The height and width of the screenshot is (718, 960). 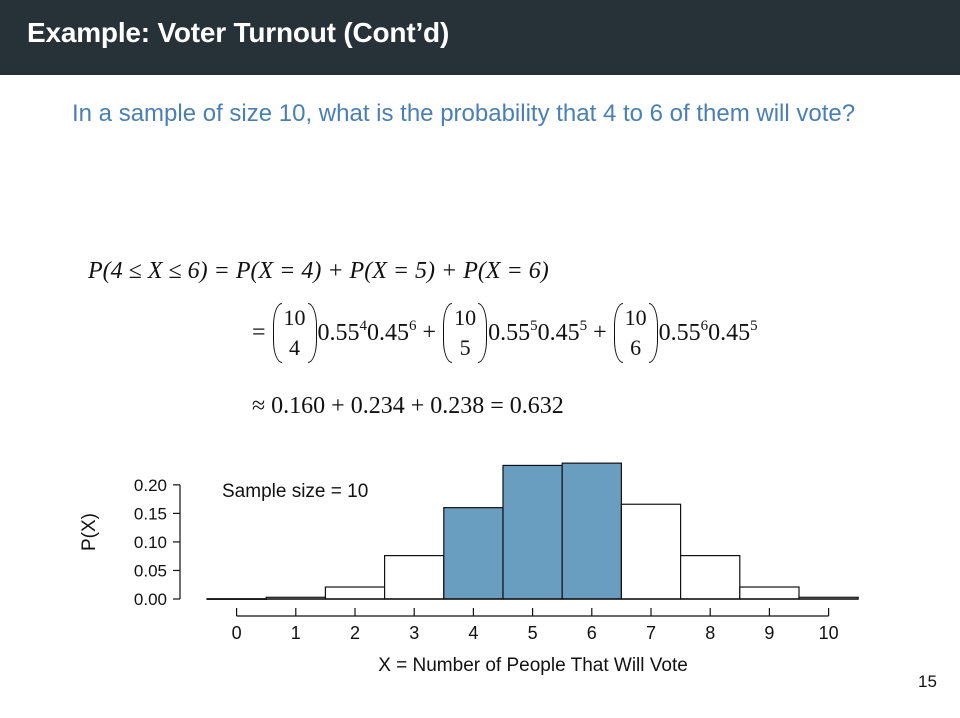 I want to click on y-axis-label: P(X), so click(x=89, y=532).